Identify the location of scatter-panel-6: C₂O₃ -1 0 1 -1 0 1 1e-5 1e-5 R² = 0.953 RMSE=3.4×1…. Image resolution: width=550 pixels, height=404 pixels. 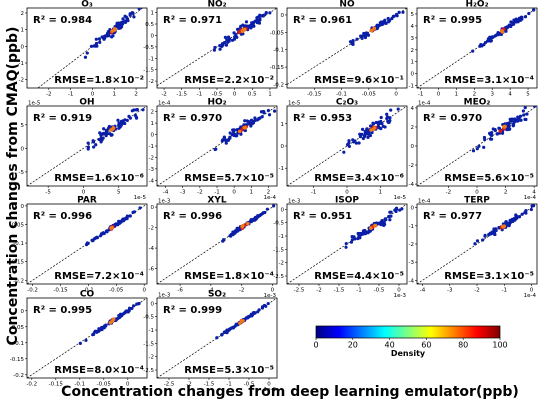
(343, 149).